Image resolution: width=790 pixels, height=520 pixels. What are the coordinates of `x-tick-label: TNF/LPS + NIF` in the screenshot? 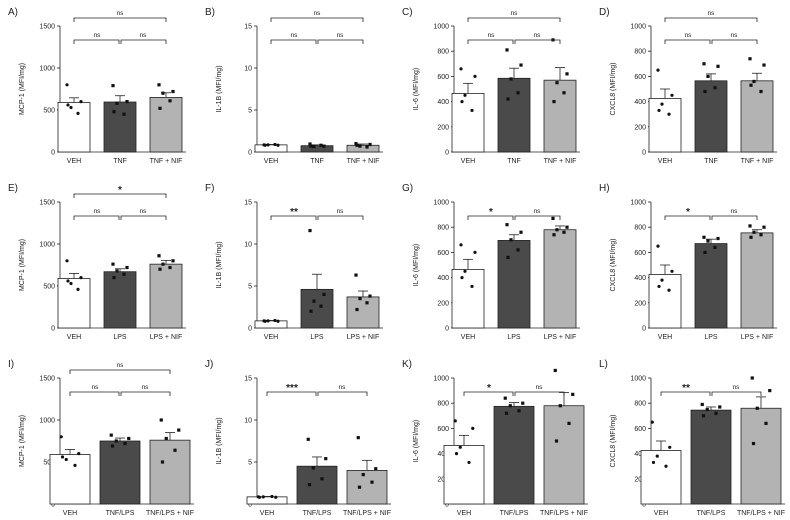 It's located at (761, 513).